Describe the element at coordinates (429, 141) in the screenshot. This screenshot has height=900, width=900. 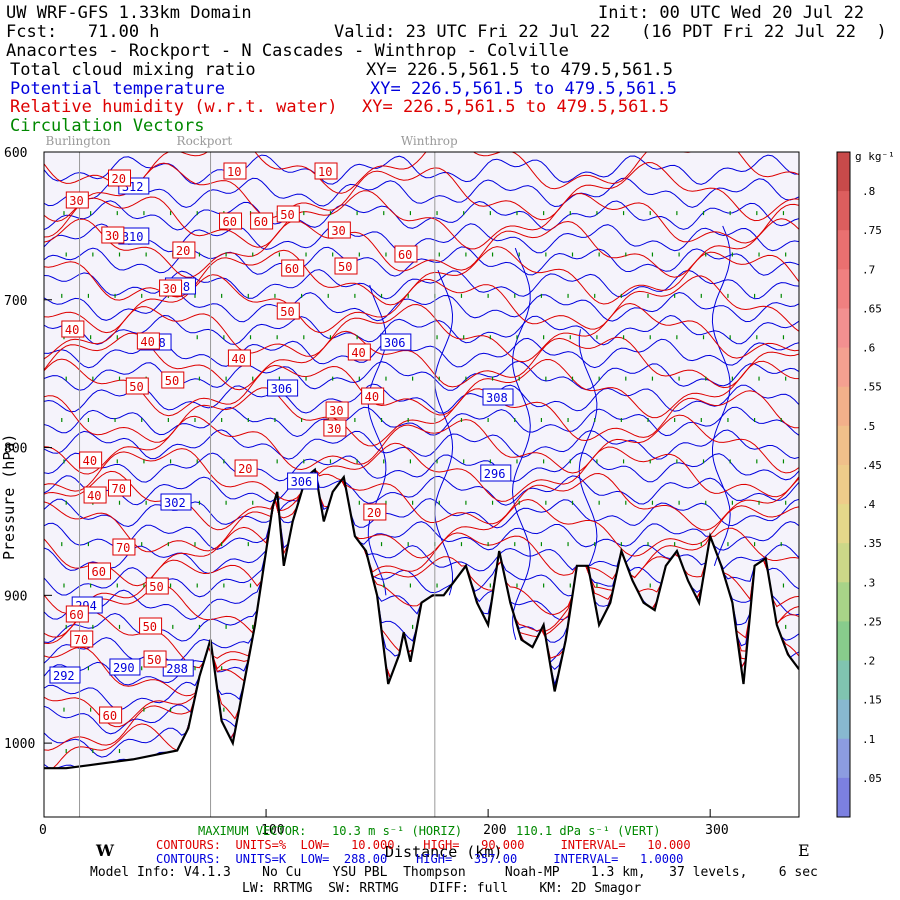
I see `place-label: Winthrop` at that location.